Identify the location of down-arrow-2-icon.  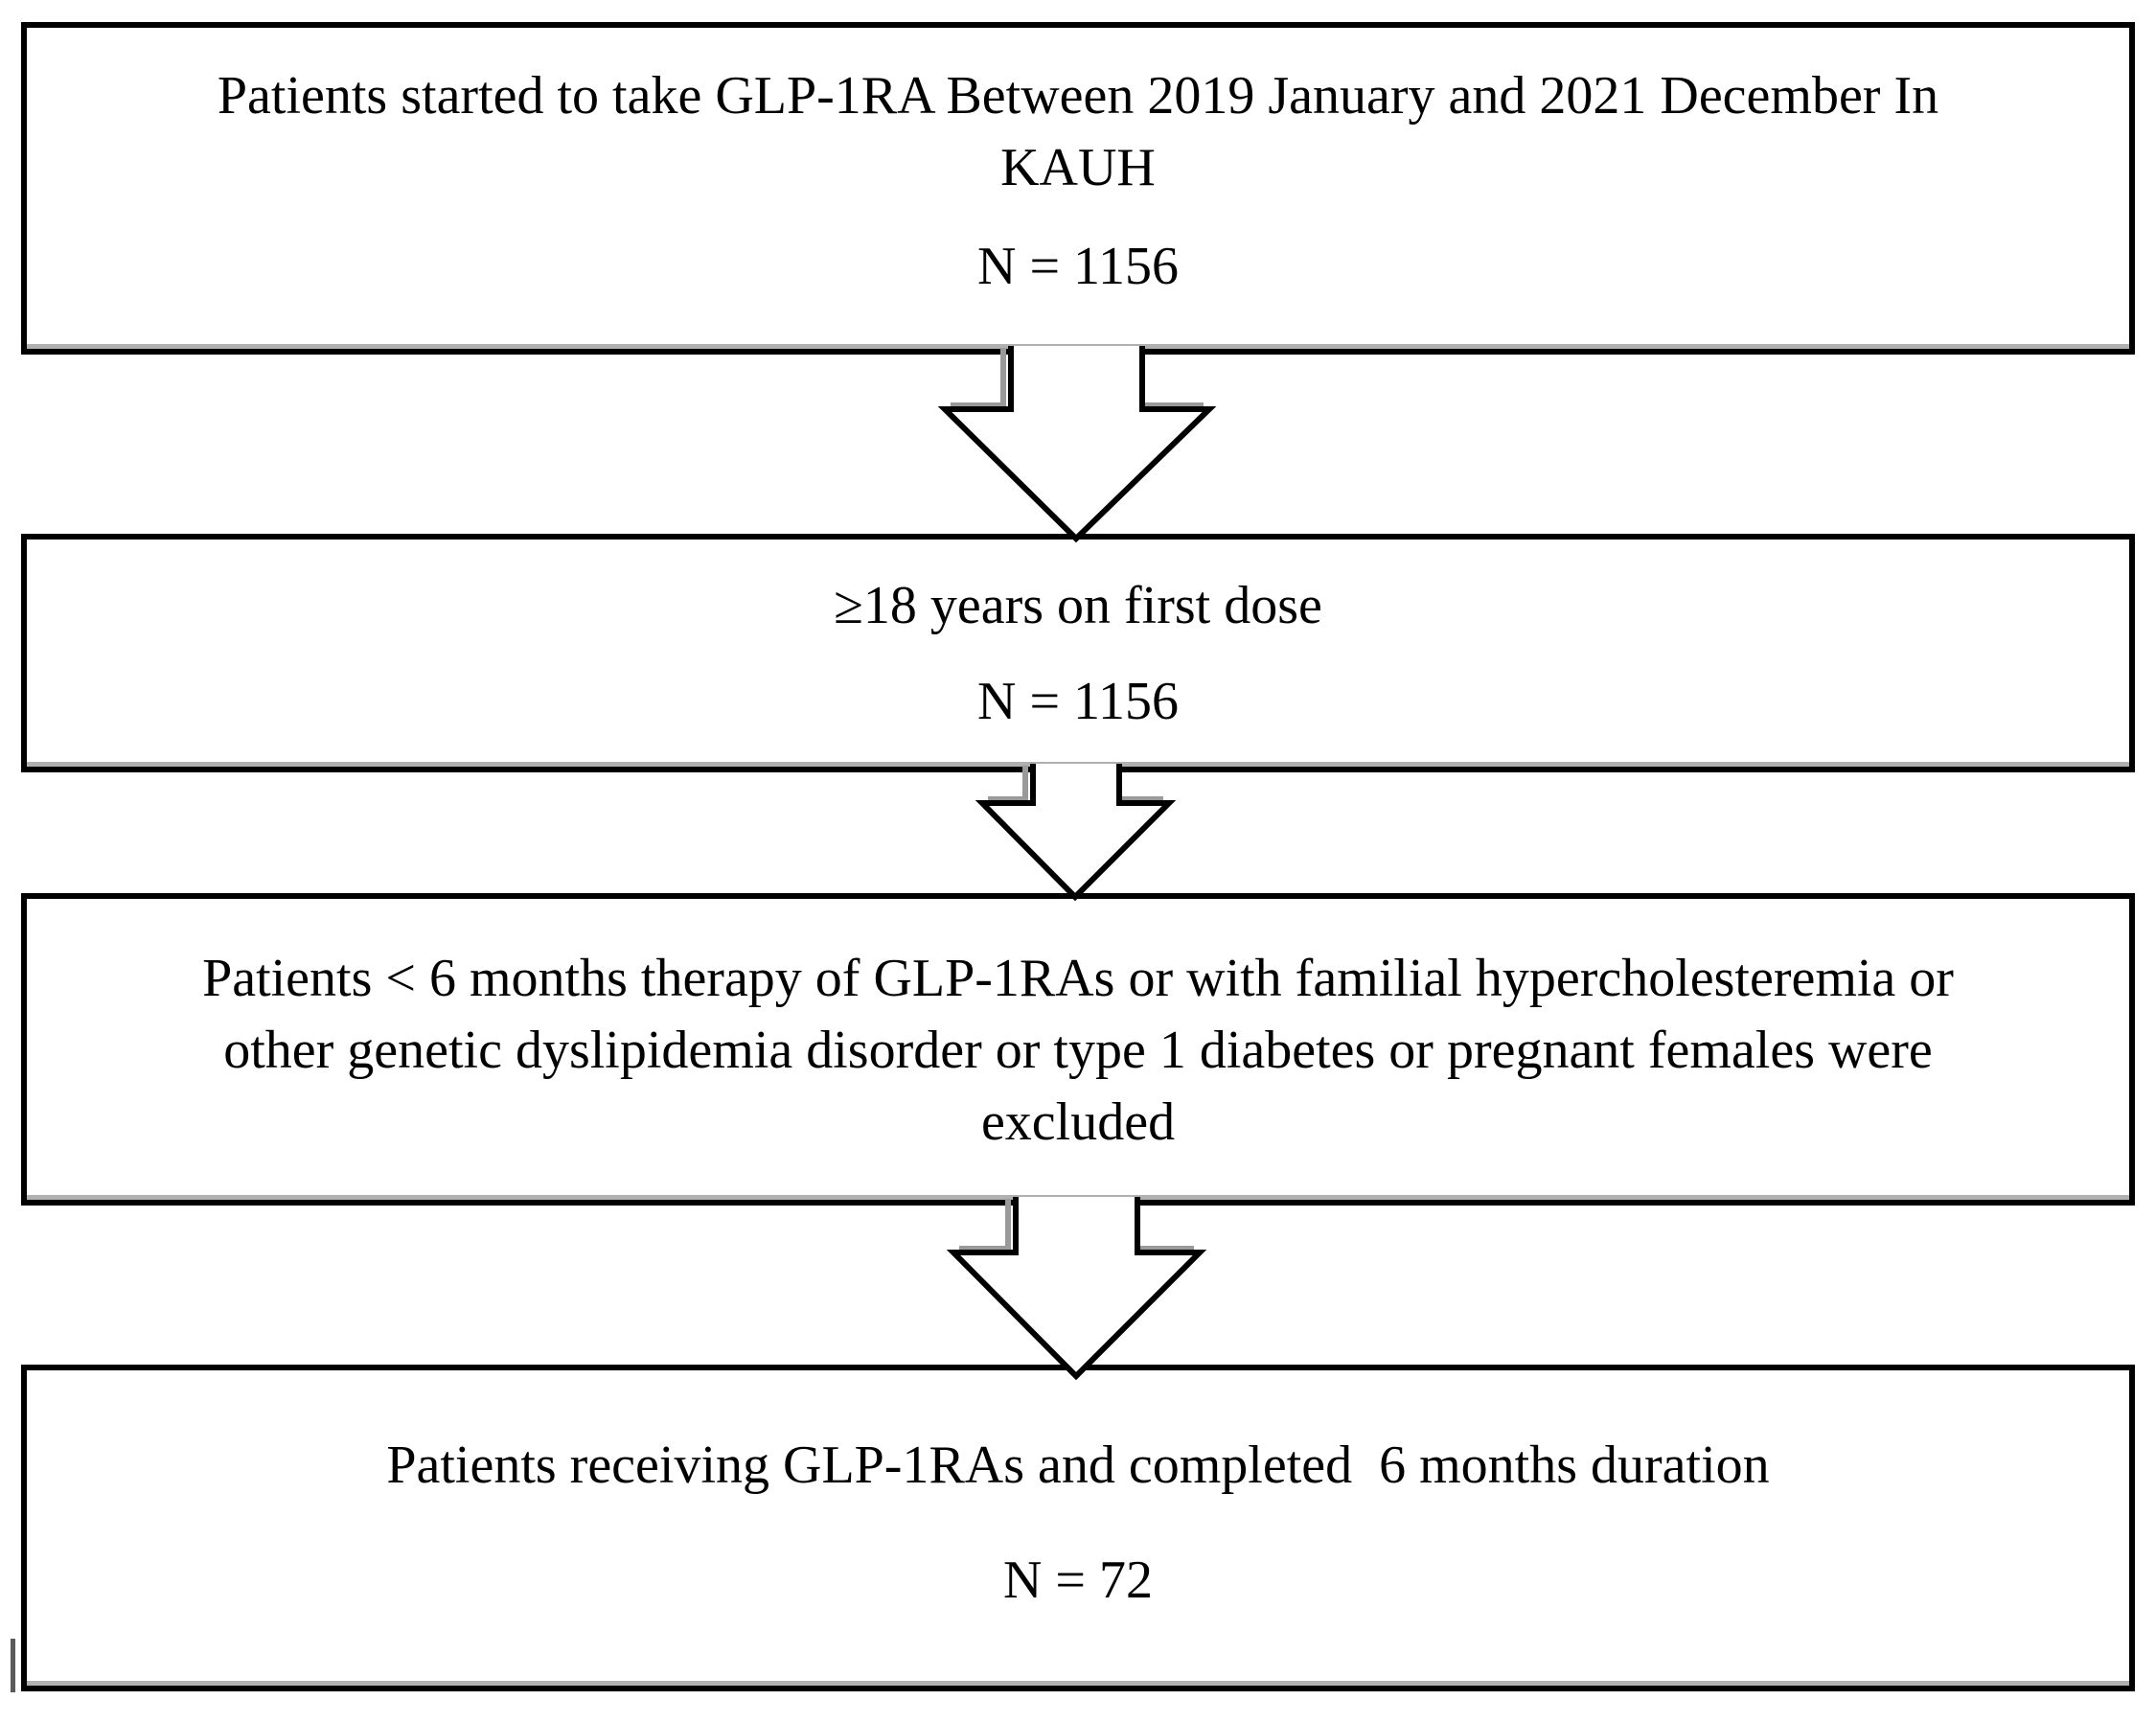
(1076, 833).